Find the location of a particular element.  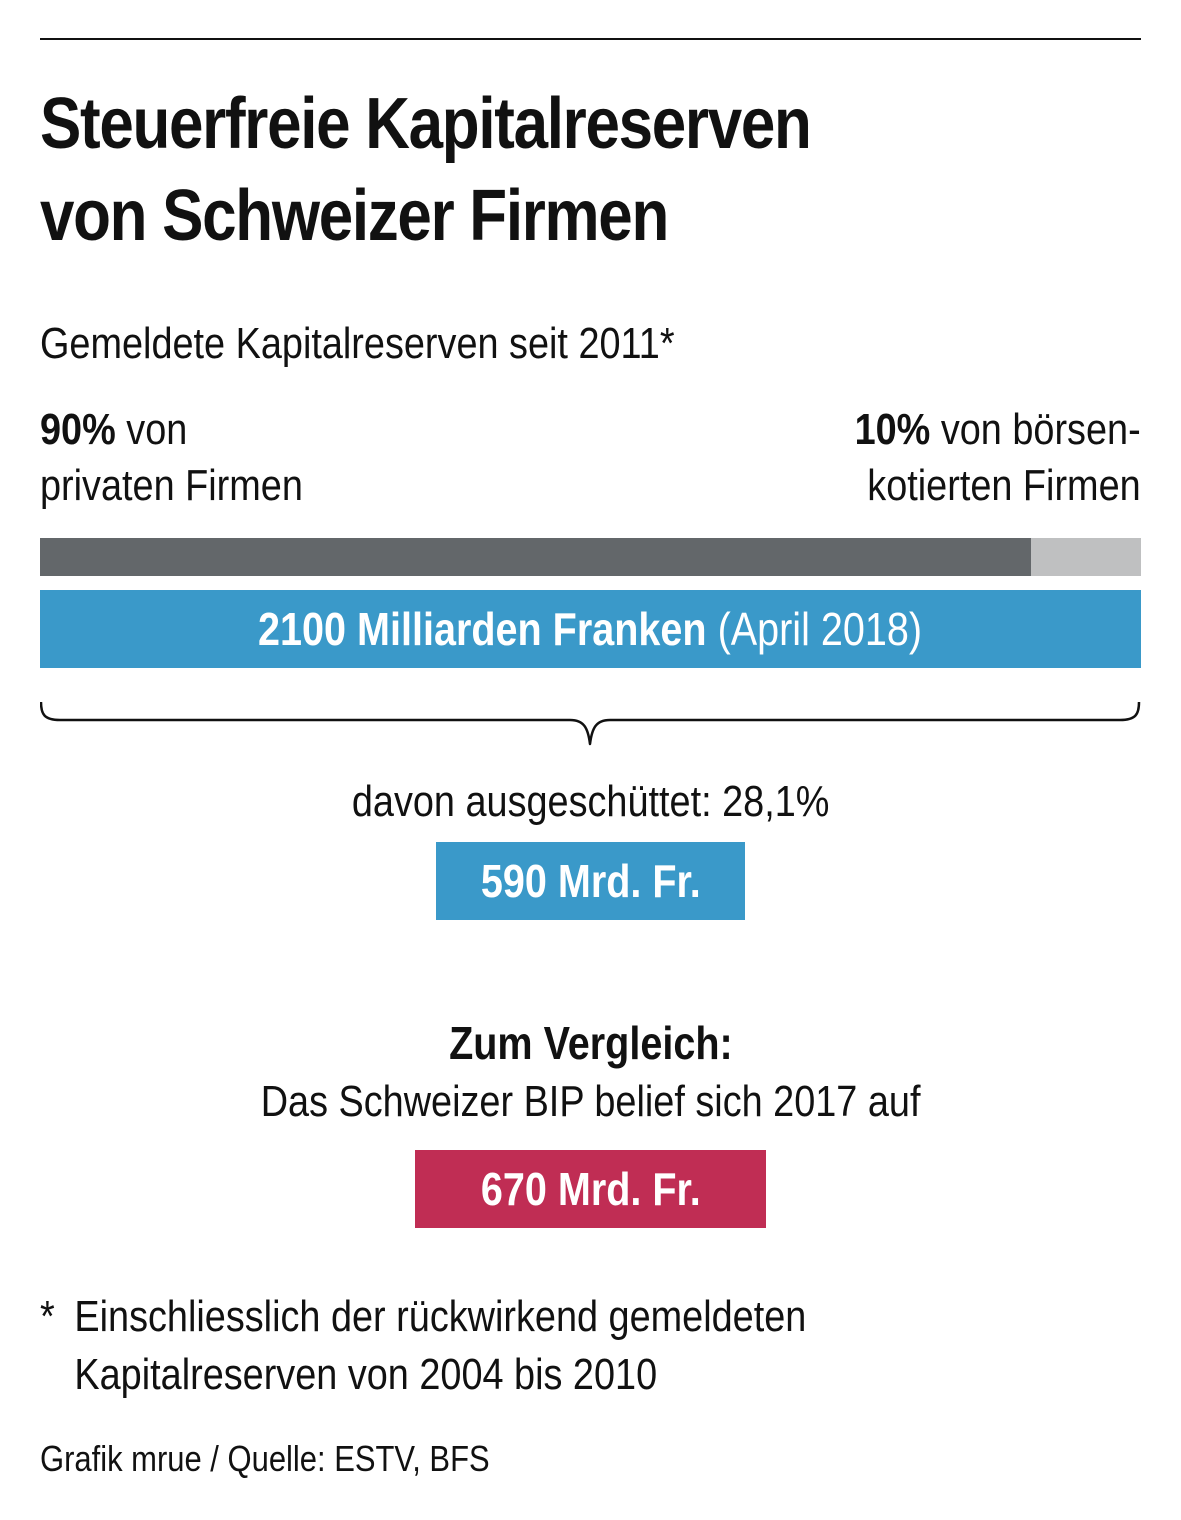

comparison-heading: Zum Vergleich: is located at coordinates (590, 1043).